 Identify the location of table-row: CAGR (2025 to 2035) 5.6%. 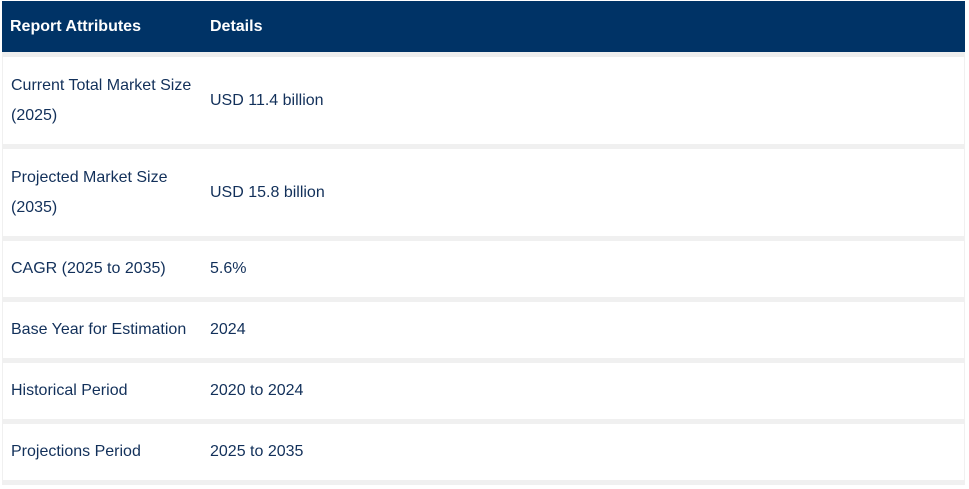
(483, 271).